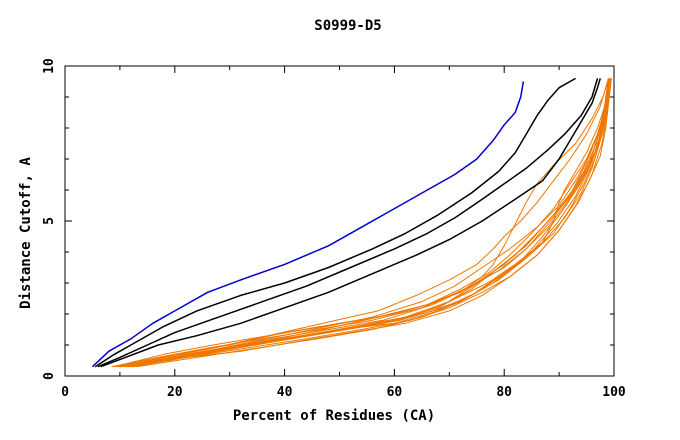 This screenshot has height=440, width=680. Describe the element at coordinates (175, 392) in the screenshot. I see `x-tick-label-20: 20` at that location.